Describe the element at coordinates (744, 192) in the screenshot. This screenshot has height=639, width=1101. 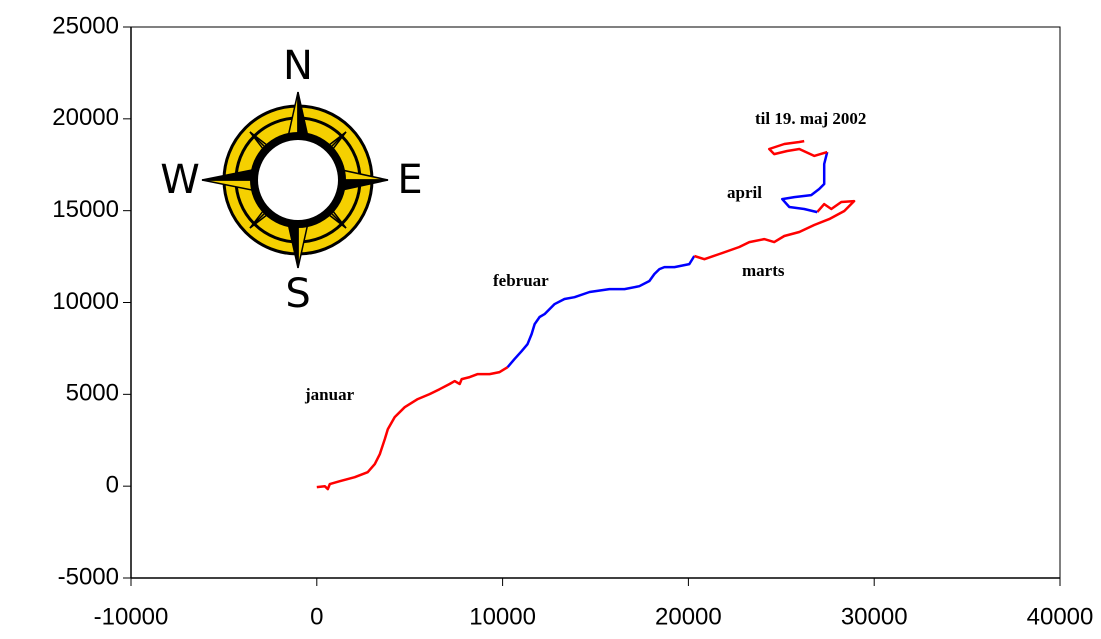
I see `annotation: april` at that location.